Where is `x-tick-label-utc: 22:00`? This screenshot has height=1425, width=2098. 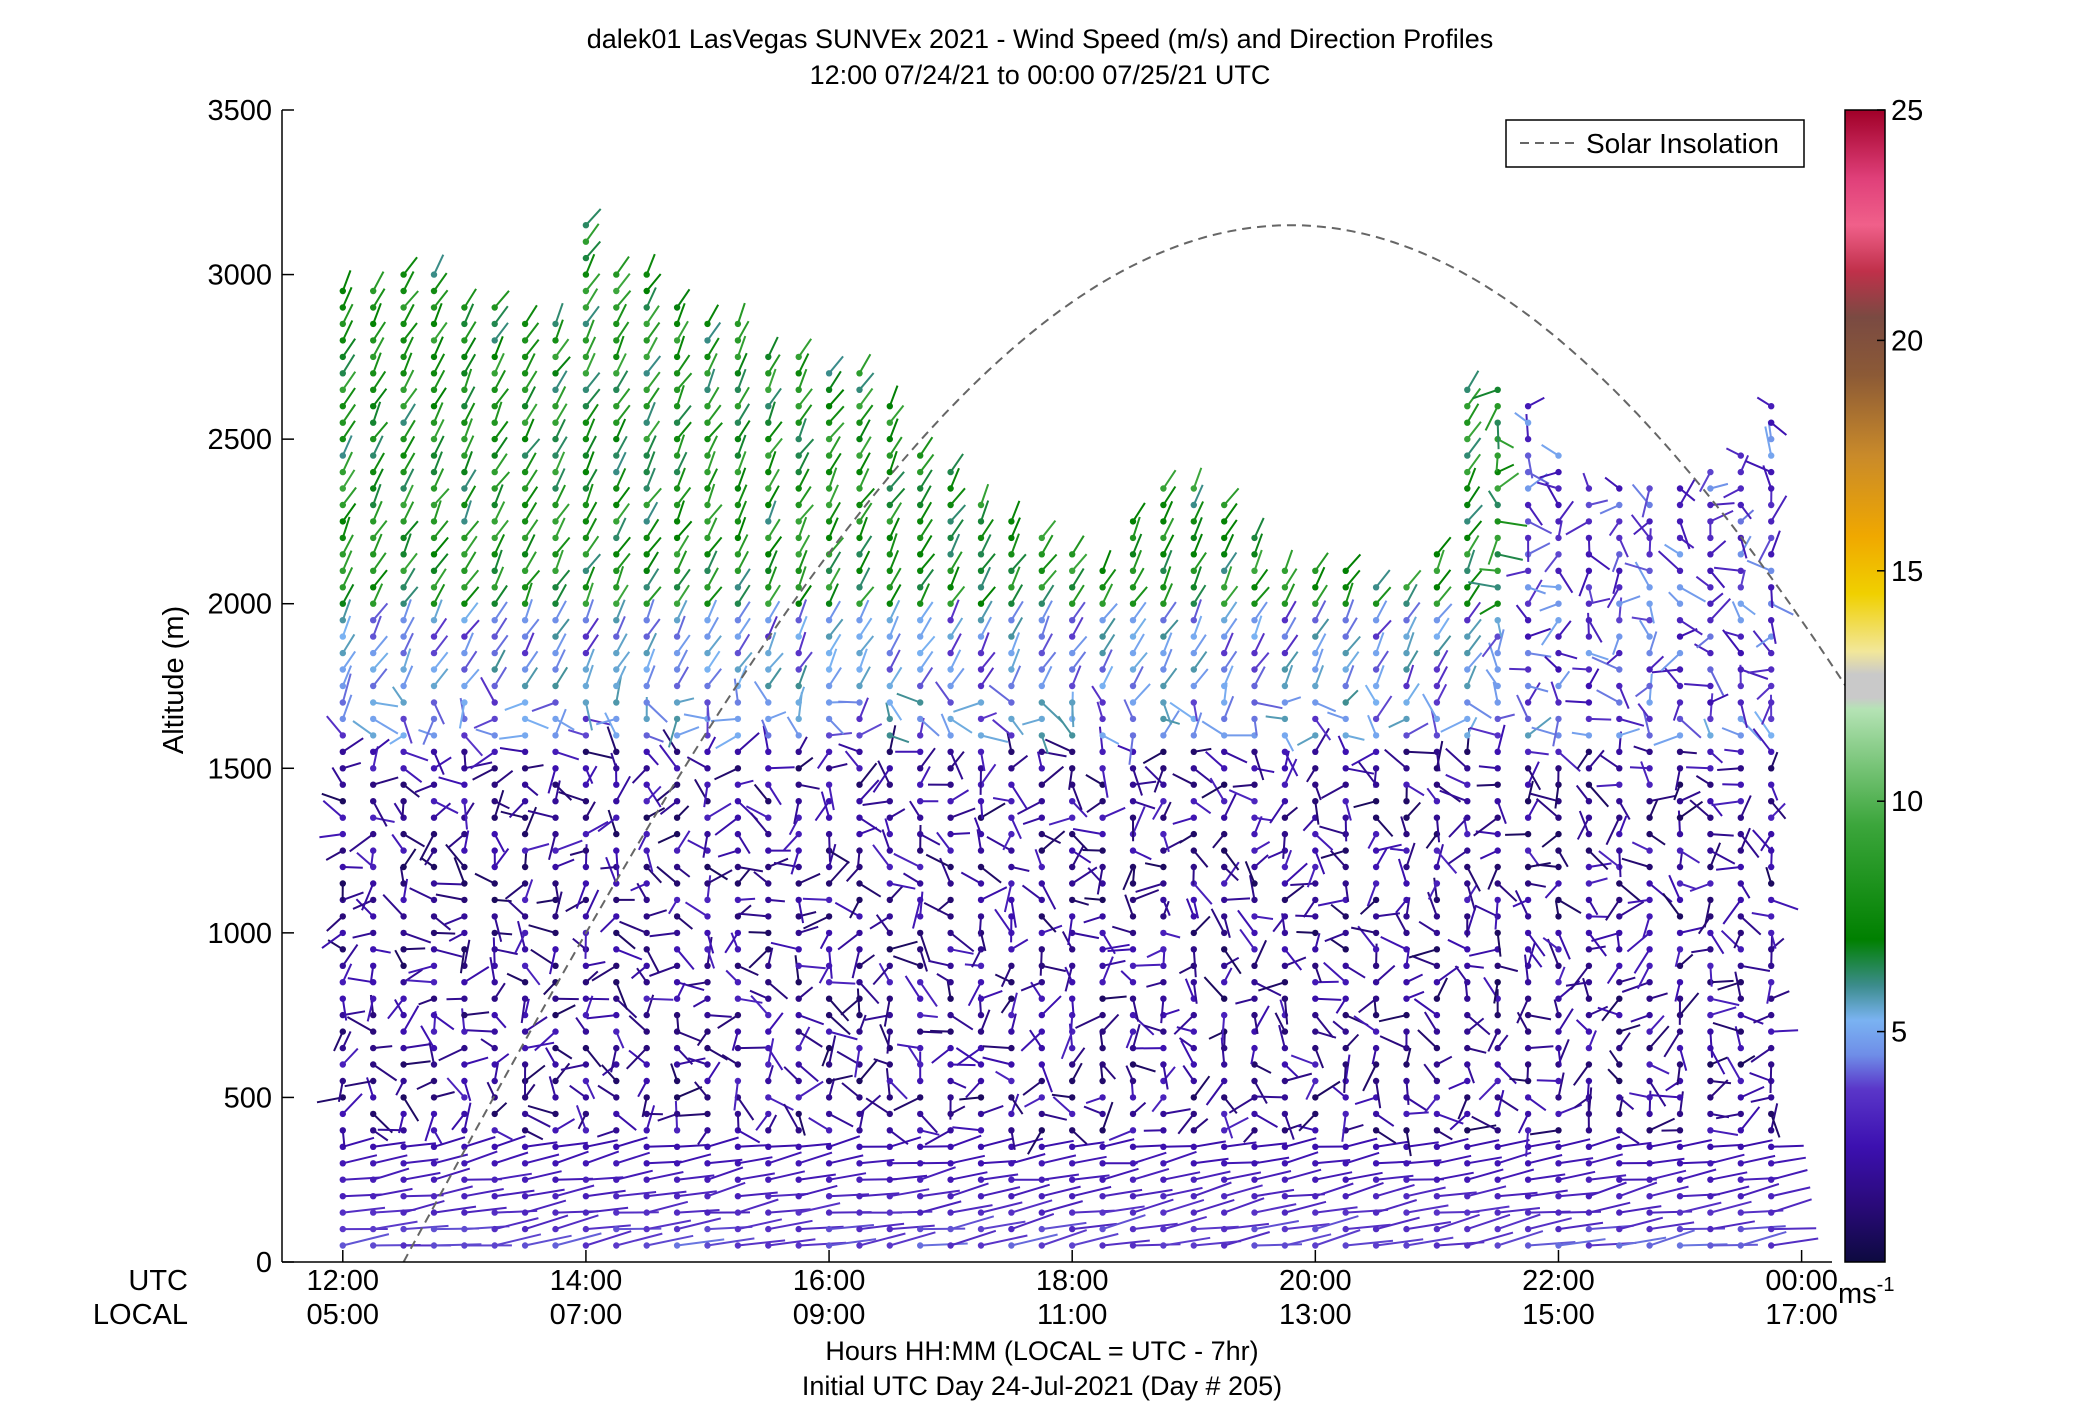
x-tick-label-utc: 22:00 is located at coordinates (1558, 1281).